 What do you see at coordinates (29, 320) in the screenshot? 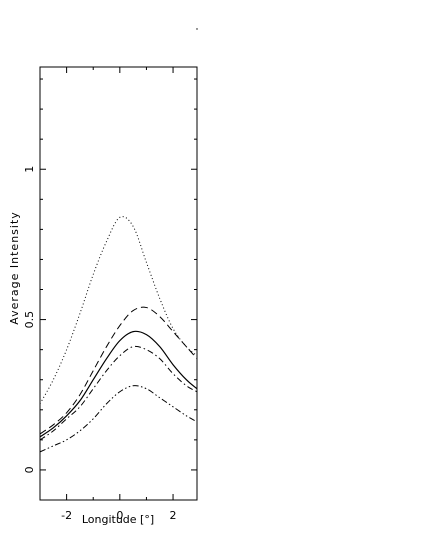
I see `y-tick-label: 0.5` at bounding box center [29, 320].